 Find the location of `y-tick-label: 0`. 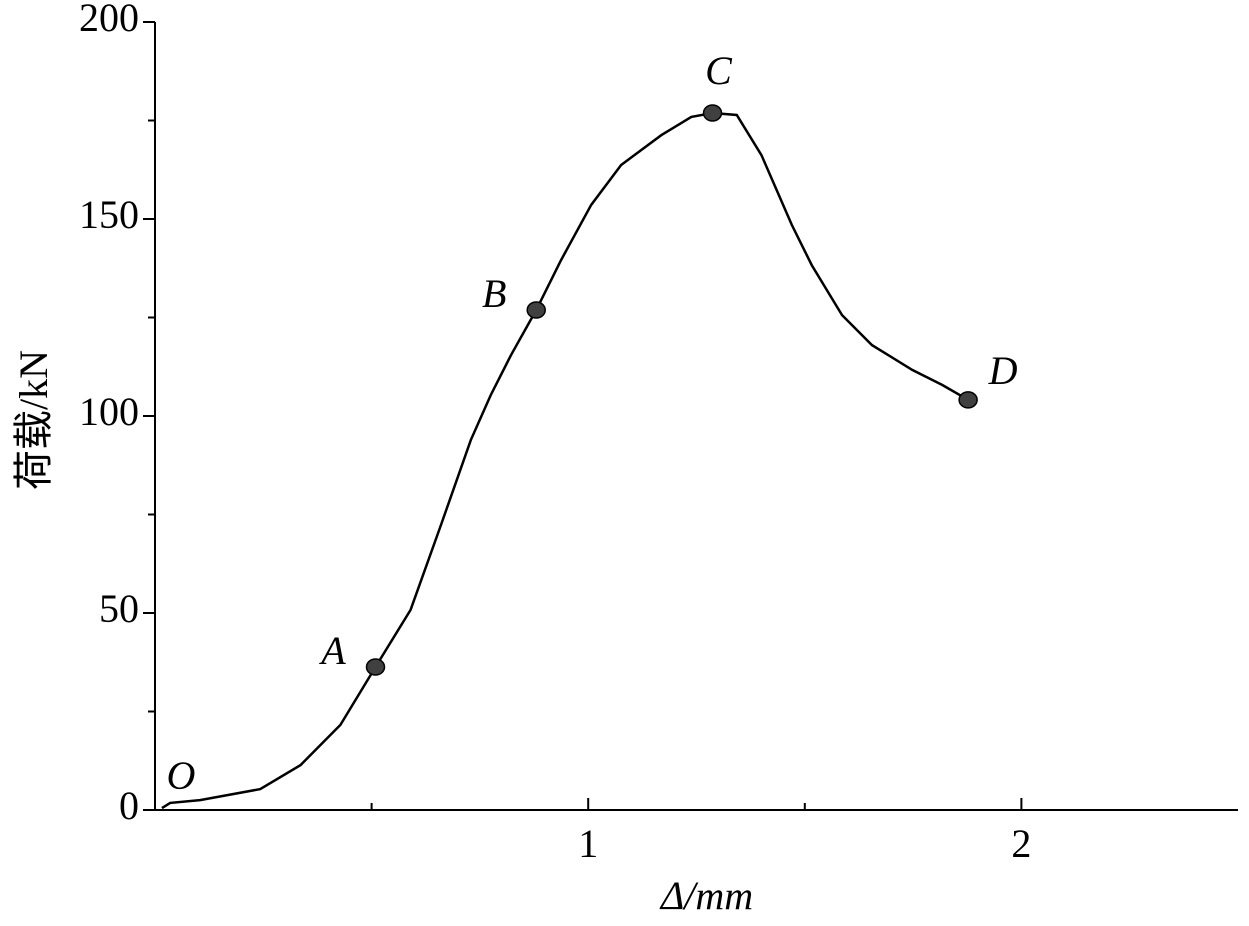

y-tick-label: 0 is located at coordinates (129, 805).